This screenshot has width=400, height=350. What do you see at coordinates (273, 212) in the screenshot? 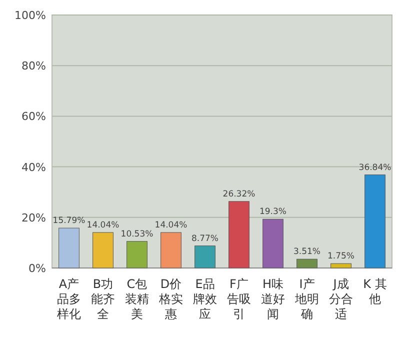
I see `data-label: 19.3%` at bounding box center [273, 212].